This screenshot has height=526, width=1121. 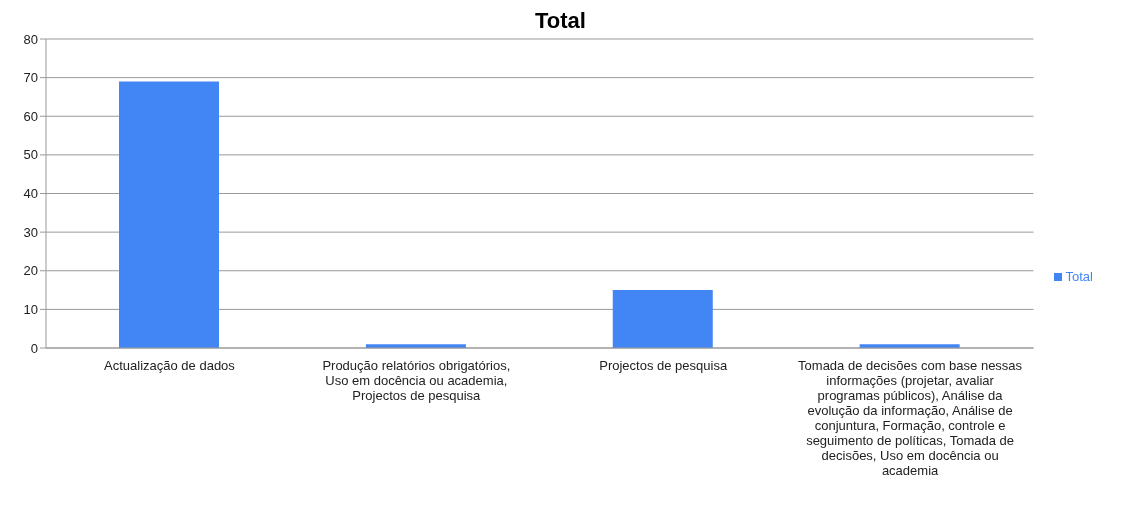 I want to click on y-tick-label: 30, so click(x=30, y=232).